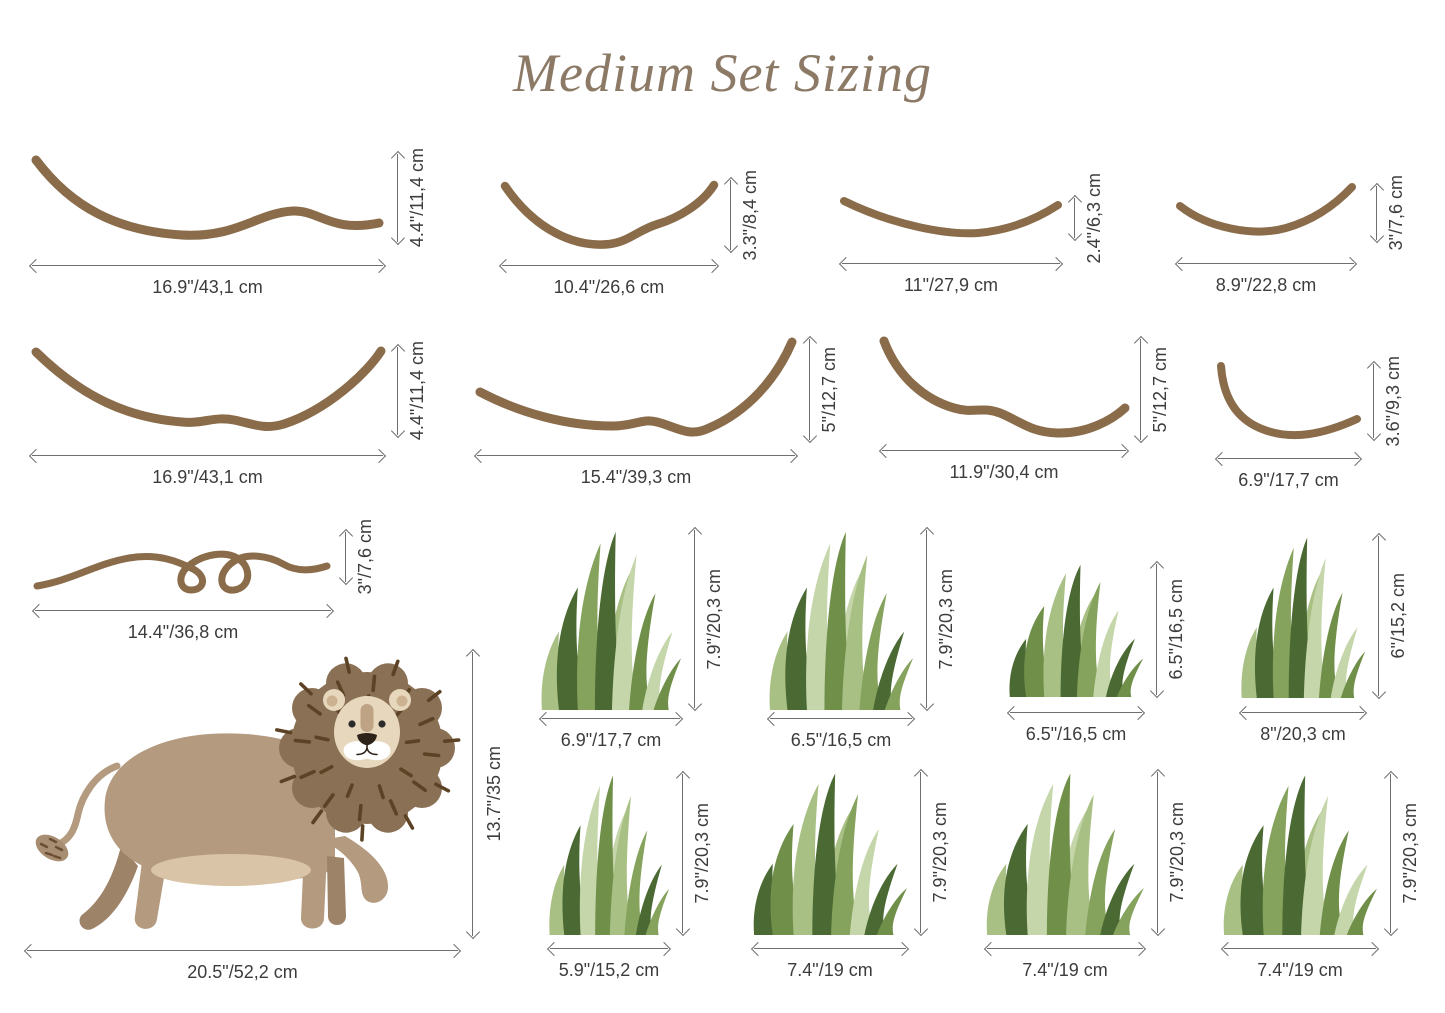 The image size is (1445, 1013). What do you see at coordinates (336, 890) in the screenshot?
I see `lion-far-front-leg` at bounding box center [336, 890].